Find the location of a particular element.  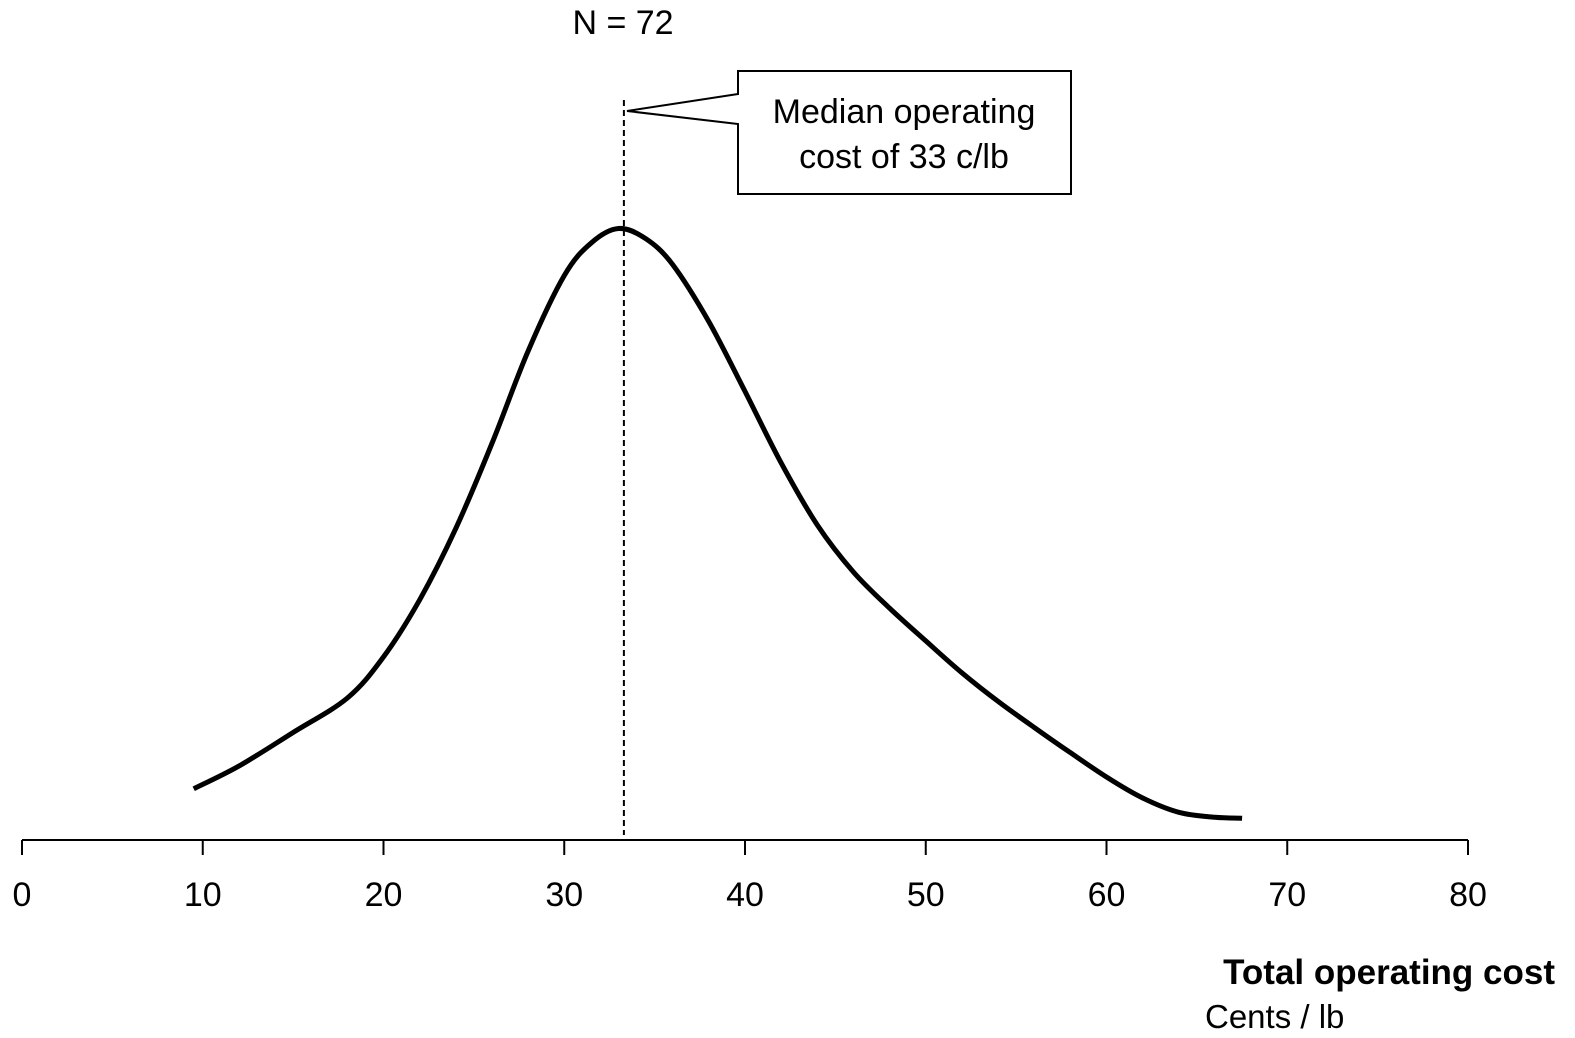

x-axis-title: Total operating cost is located at coordinates (1389, 972).